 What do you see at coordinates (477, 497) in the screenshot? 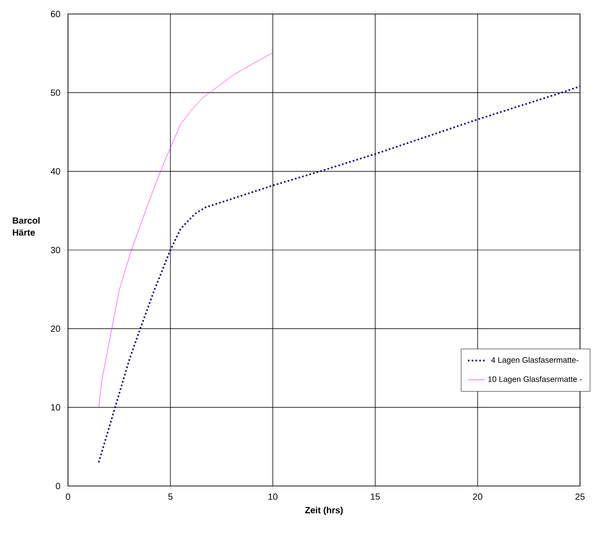
I see `x-tick-label: 20` at bounding box center [477, 497].